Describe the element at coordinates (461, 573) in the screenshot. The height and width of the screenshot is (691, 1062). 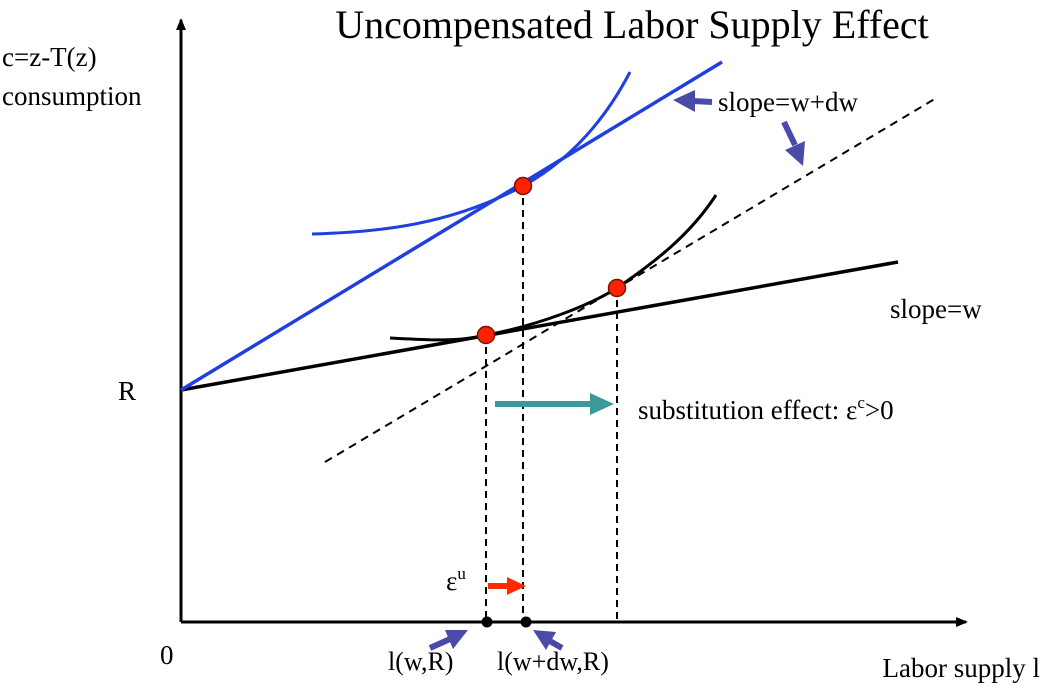
I see `uncomp-superscript: u` at that location.